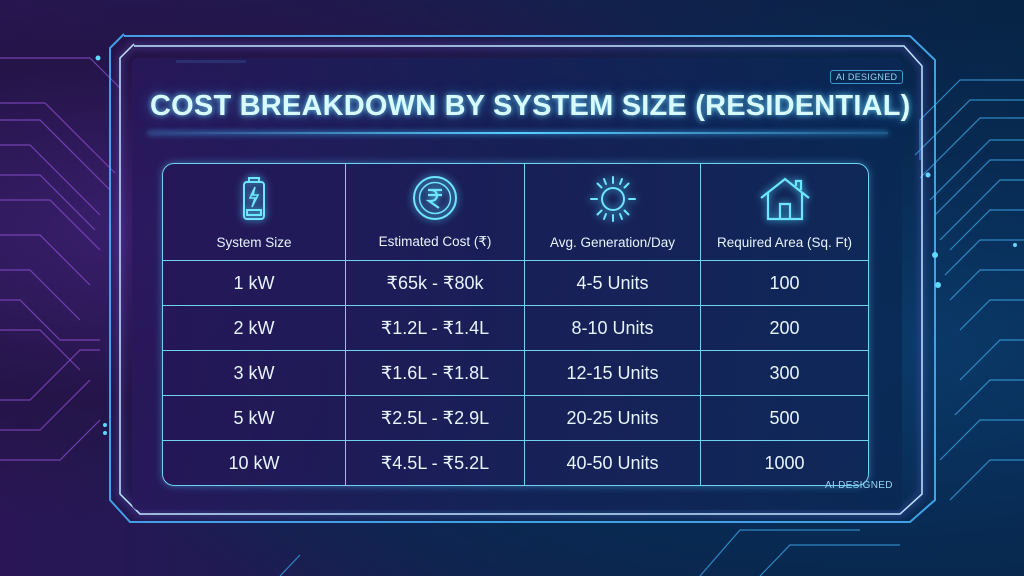 Image resolution: width=1024 pixels, height=576 pixels. What do you see at coordinates (254, 199) in the screenshot?
I see `battery-charging-icon` at bounding box center [254, 199].